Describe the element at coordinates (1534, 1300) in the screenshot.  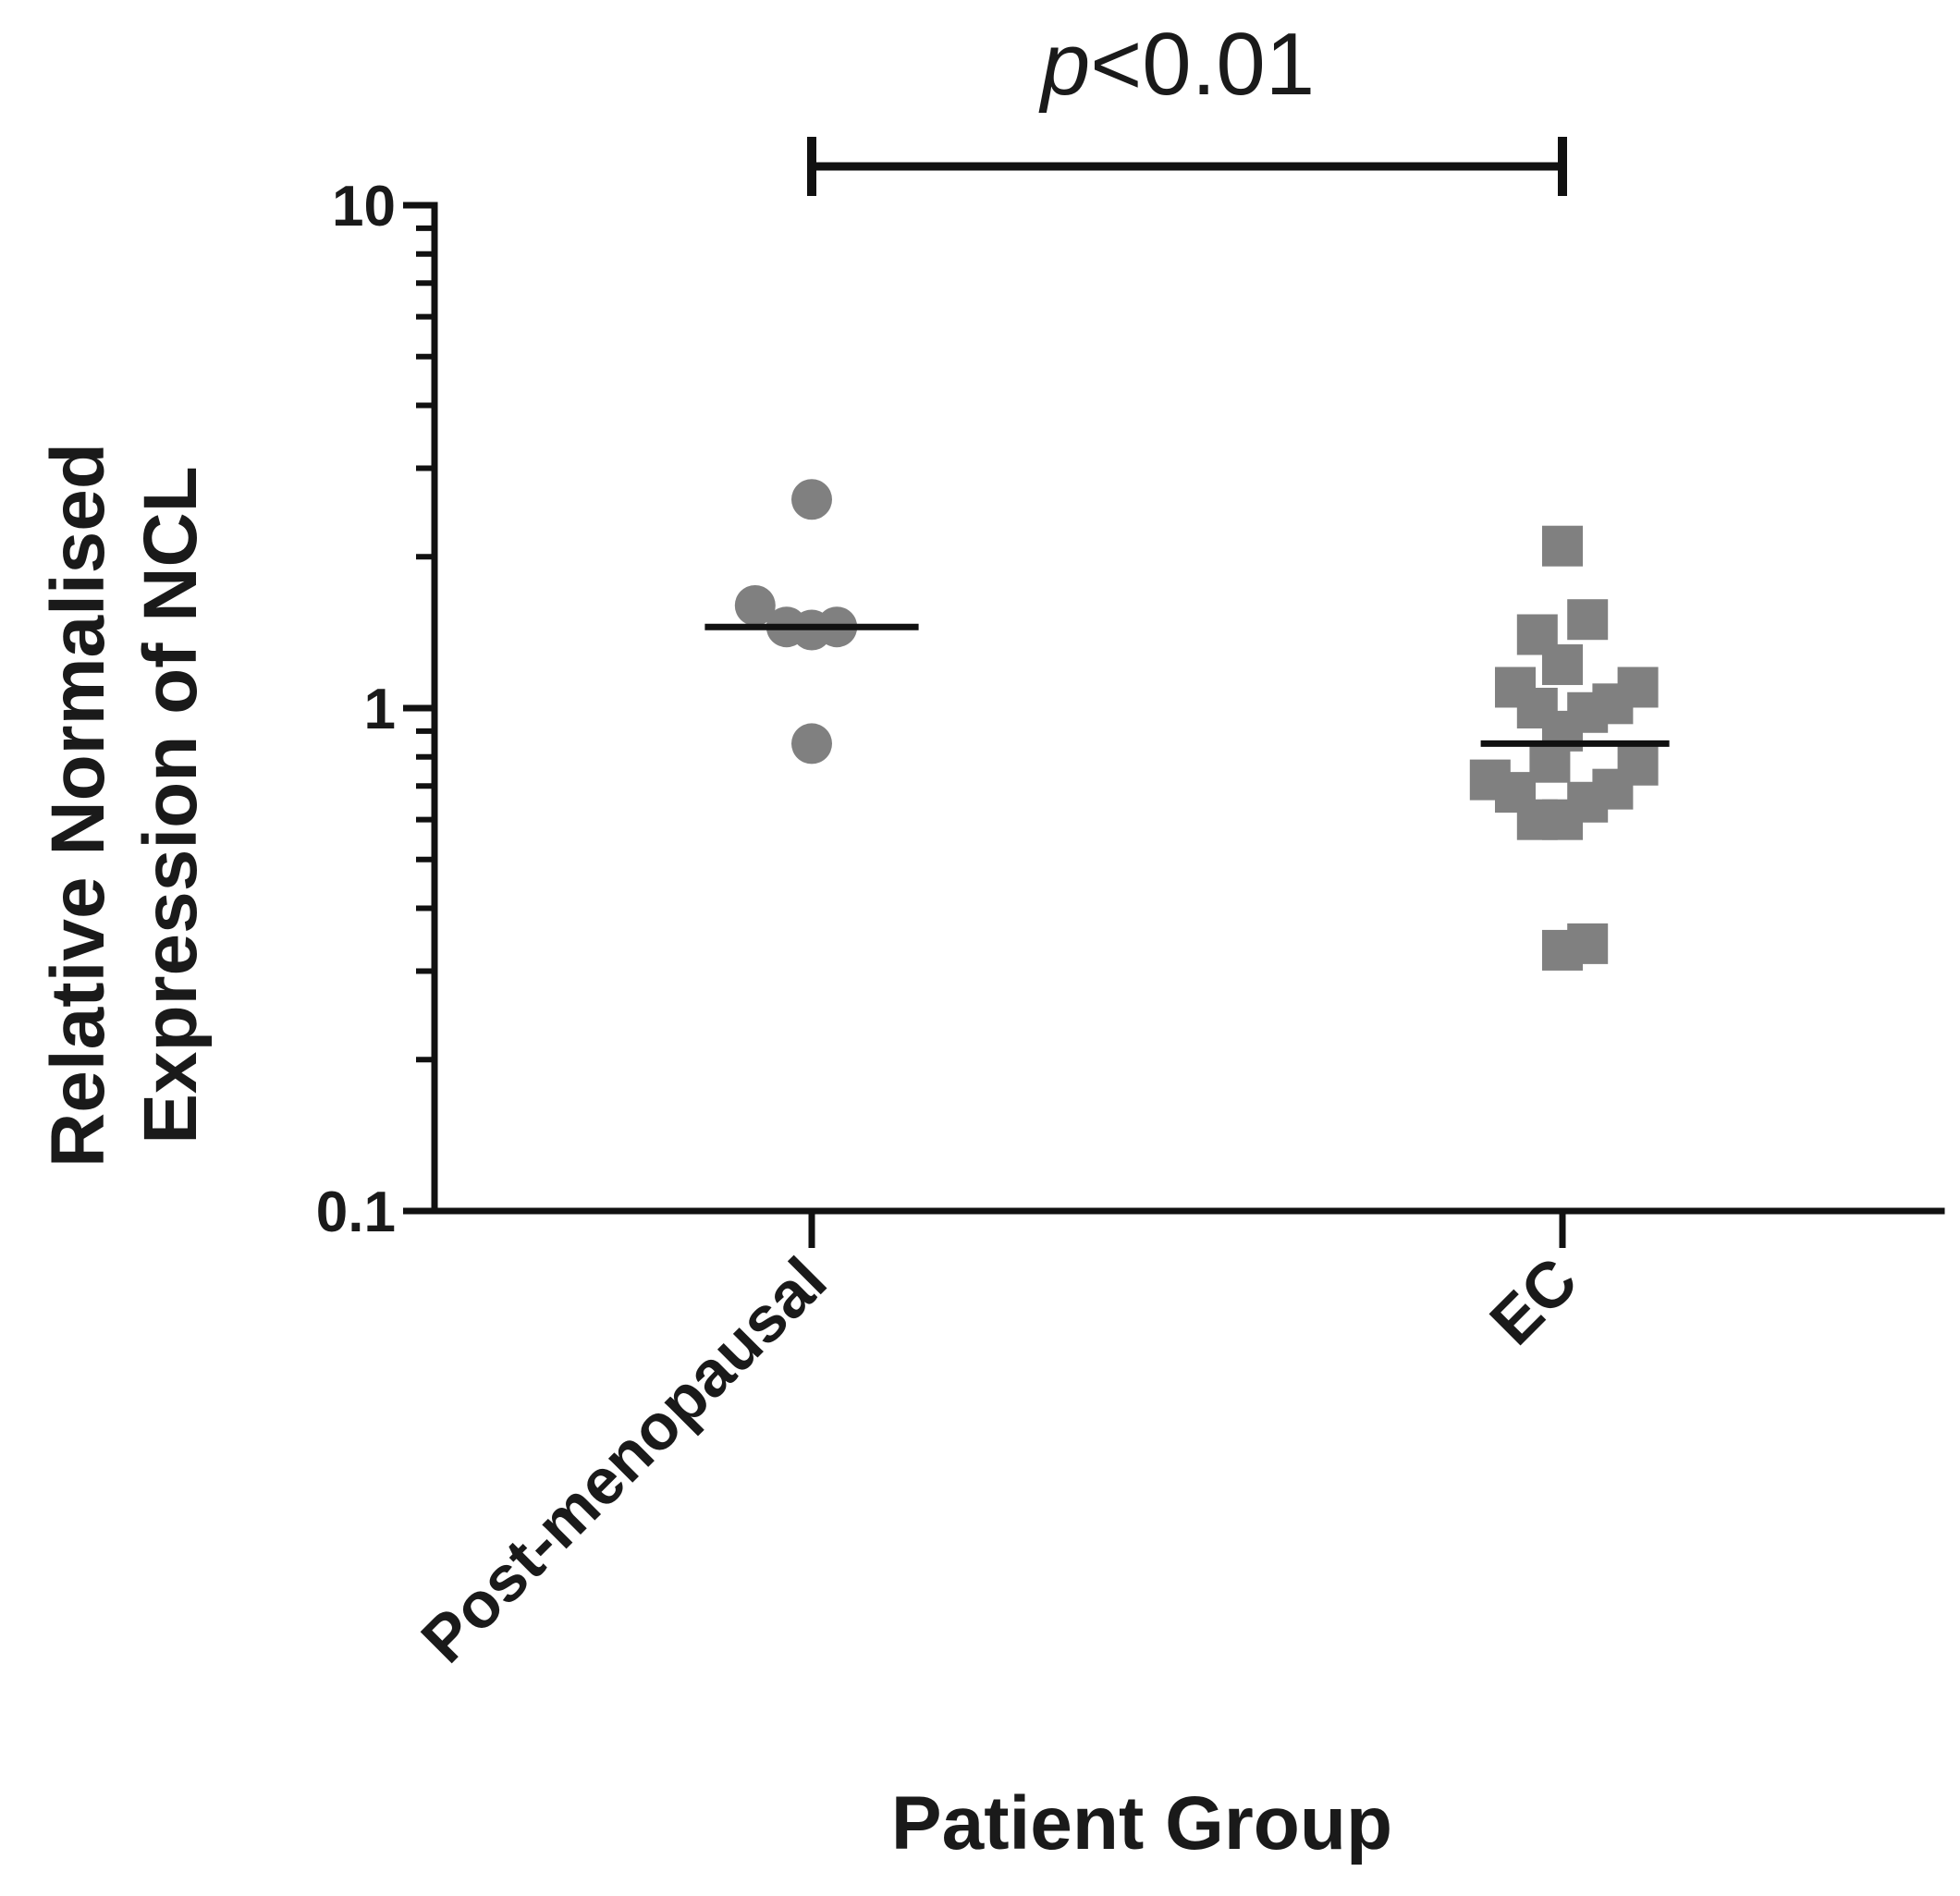
I see `x-tick-label: EC` at that location.